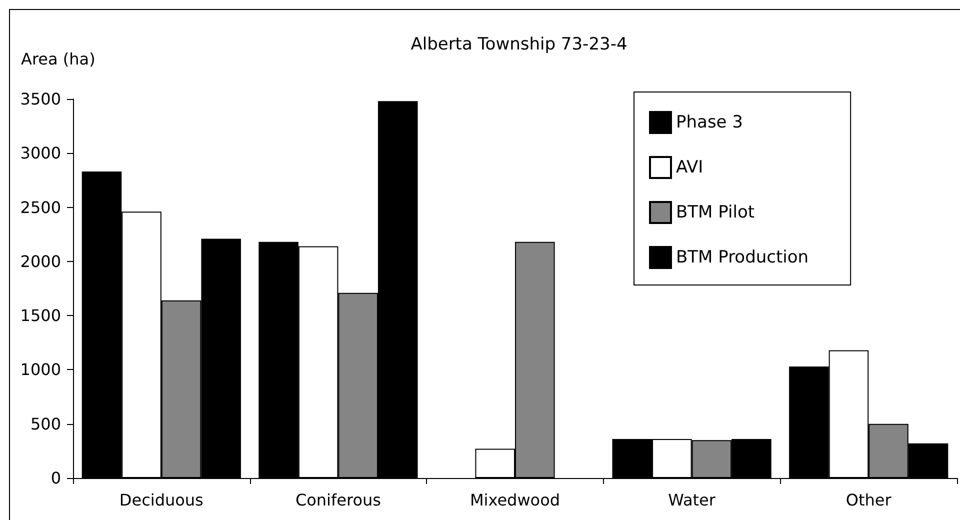 Image resolution: width=960 pixels, height=520 pixels. I want to click on x-tick-label: Deciduous, so click(161, 500).